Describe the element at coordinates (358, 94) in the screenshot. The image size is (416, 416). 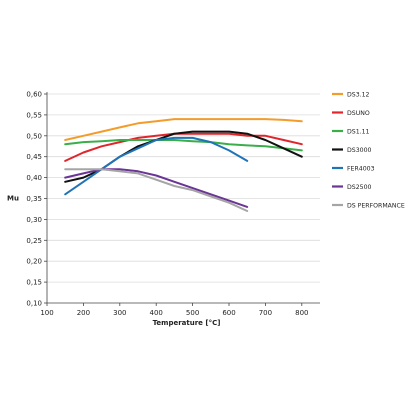
I see `legend-label: DS3.12` at that location.